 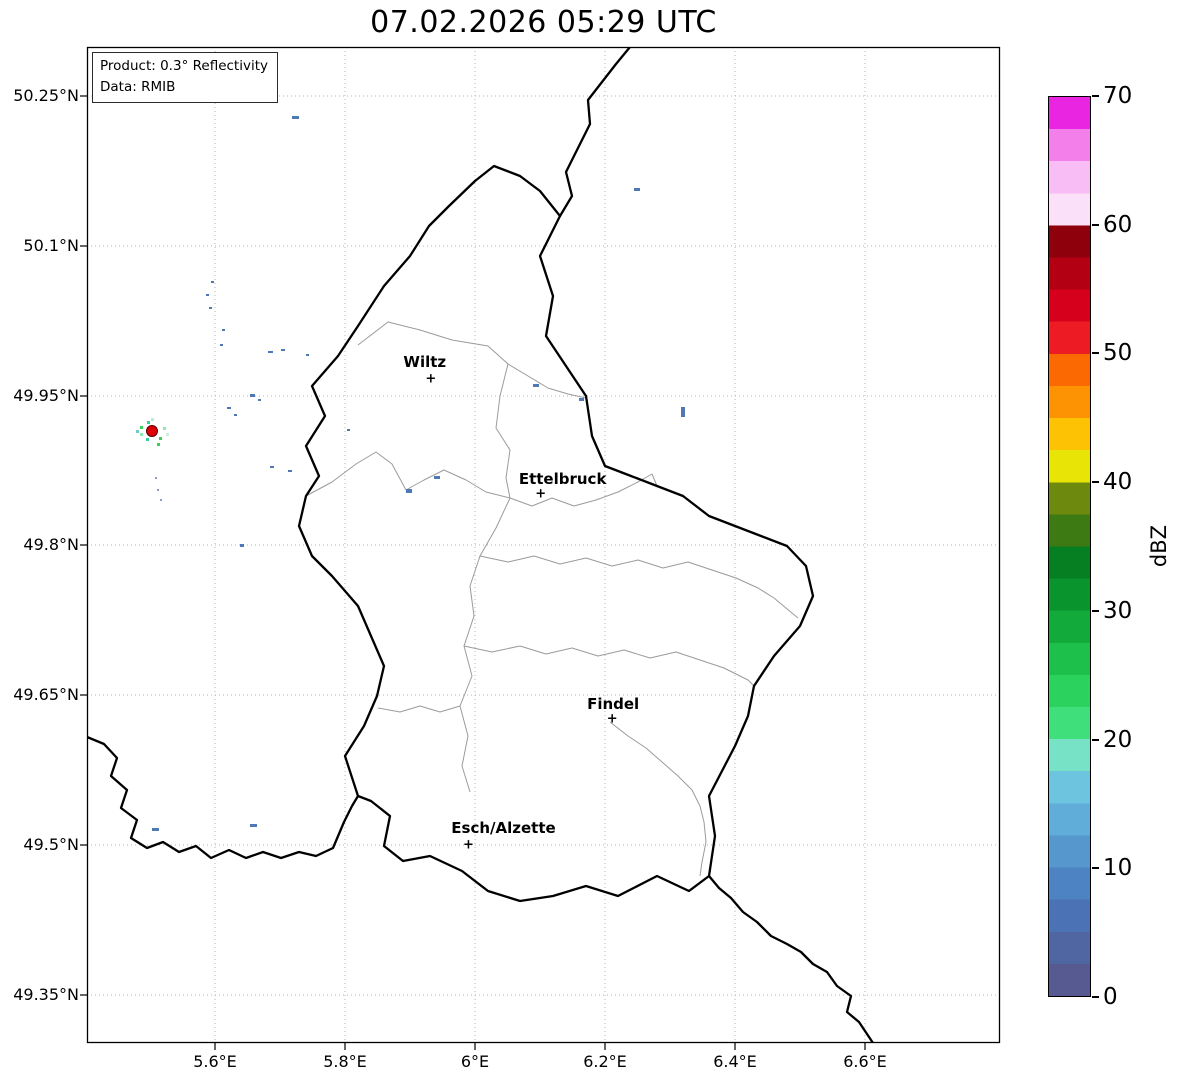 What do you see at coordinates (543, 22) in the screenshot?
I see `figure-title: 07.02.2026 05:29 UTC` at bounding box center [543, 22].